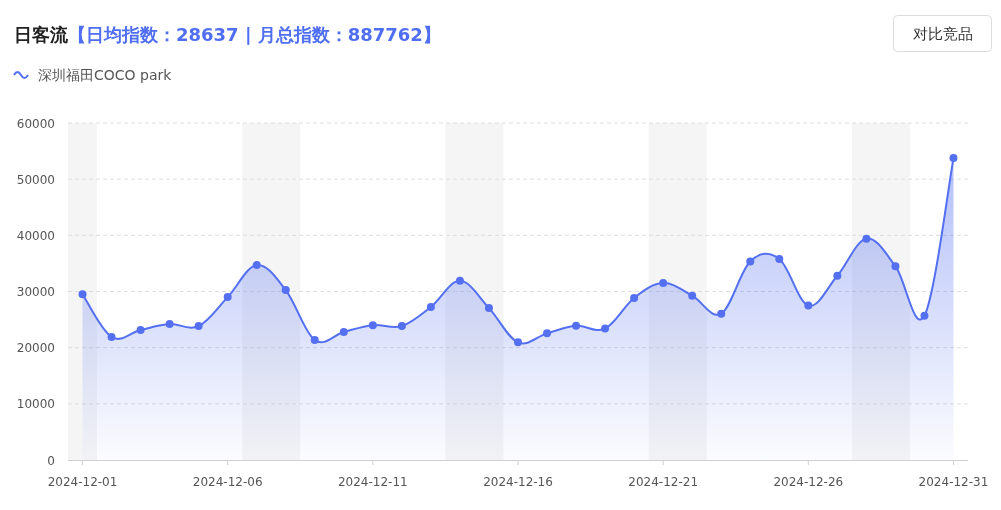 The width and height of the screenshot is (1001, 510). I want to click on x-tick-label: 2024-12-21, so click(663, 482).